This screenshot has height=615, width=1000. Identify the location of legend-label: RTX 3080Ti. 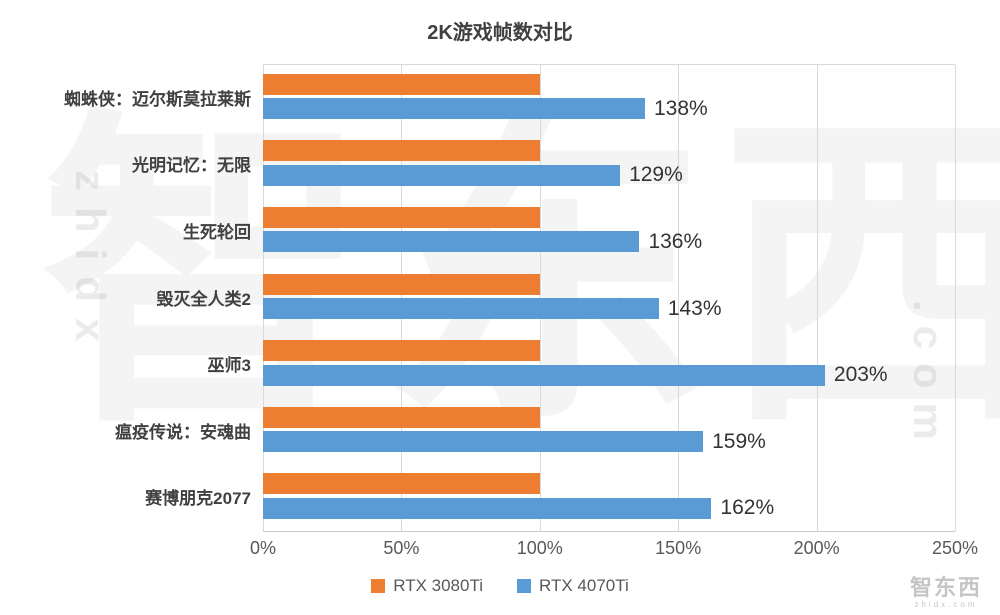
(438, 585).